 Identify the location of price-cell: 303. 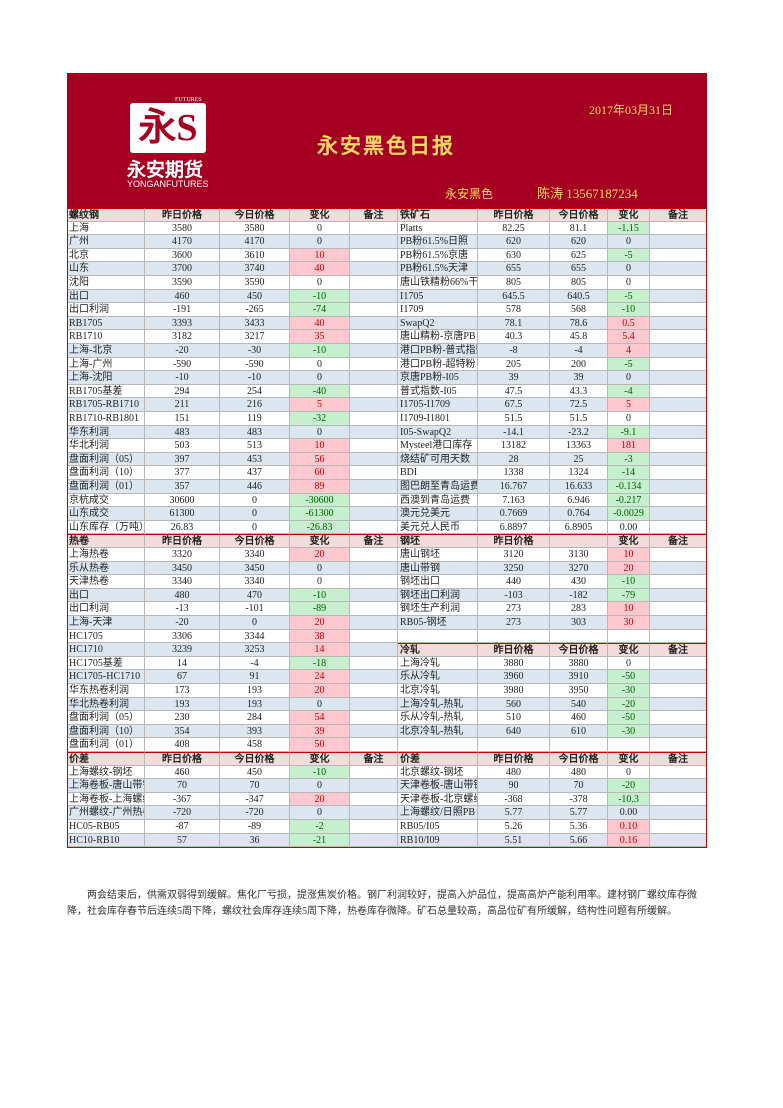
(579, 623).